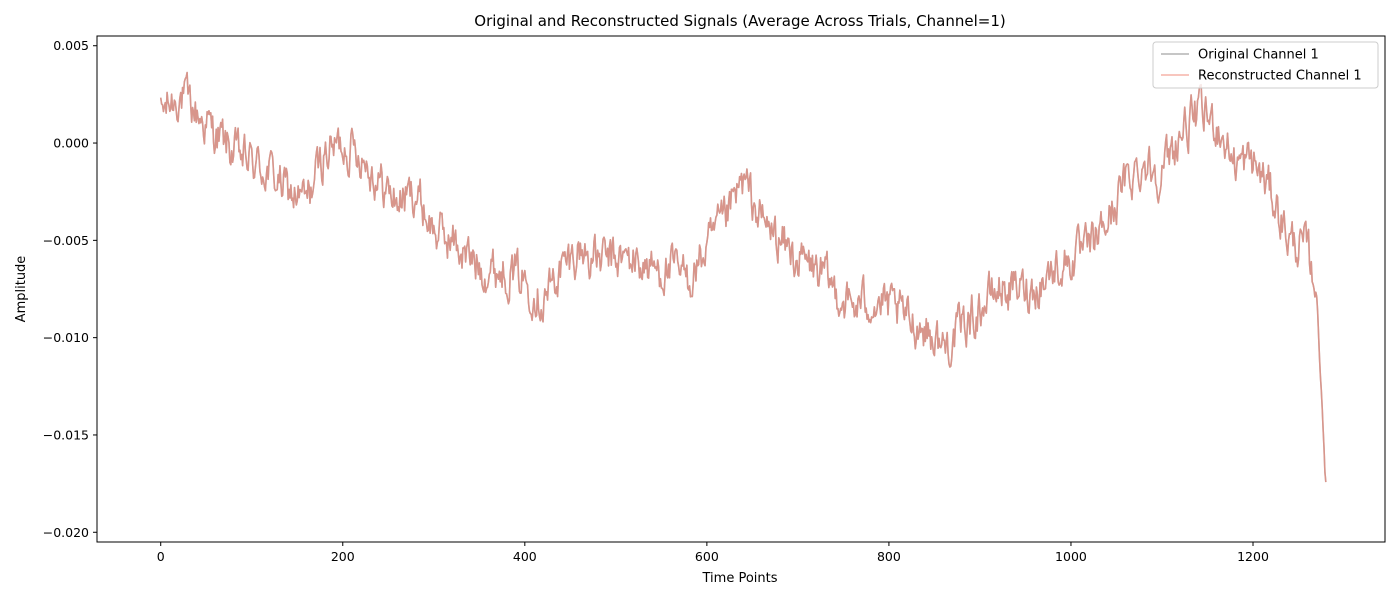 The width and height of the screenshot is (1400, 600). I want to click on legend-label-reconstructed: Reconstructed Channel 1, so click(1280, 76).